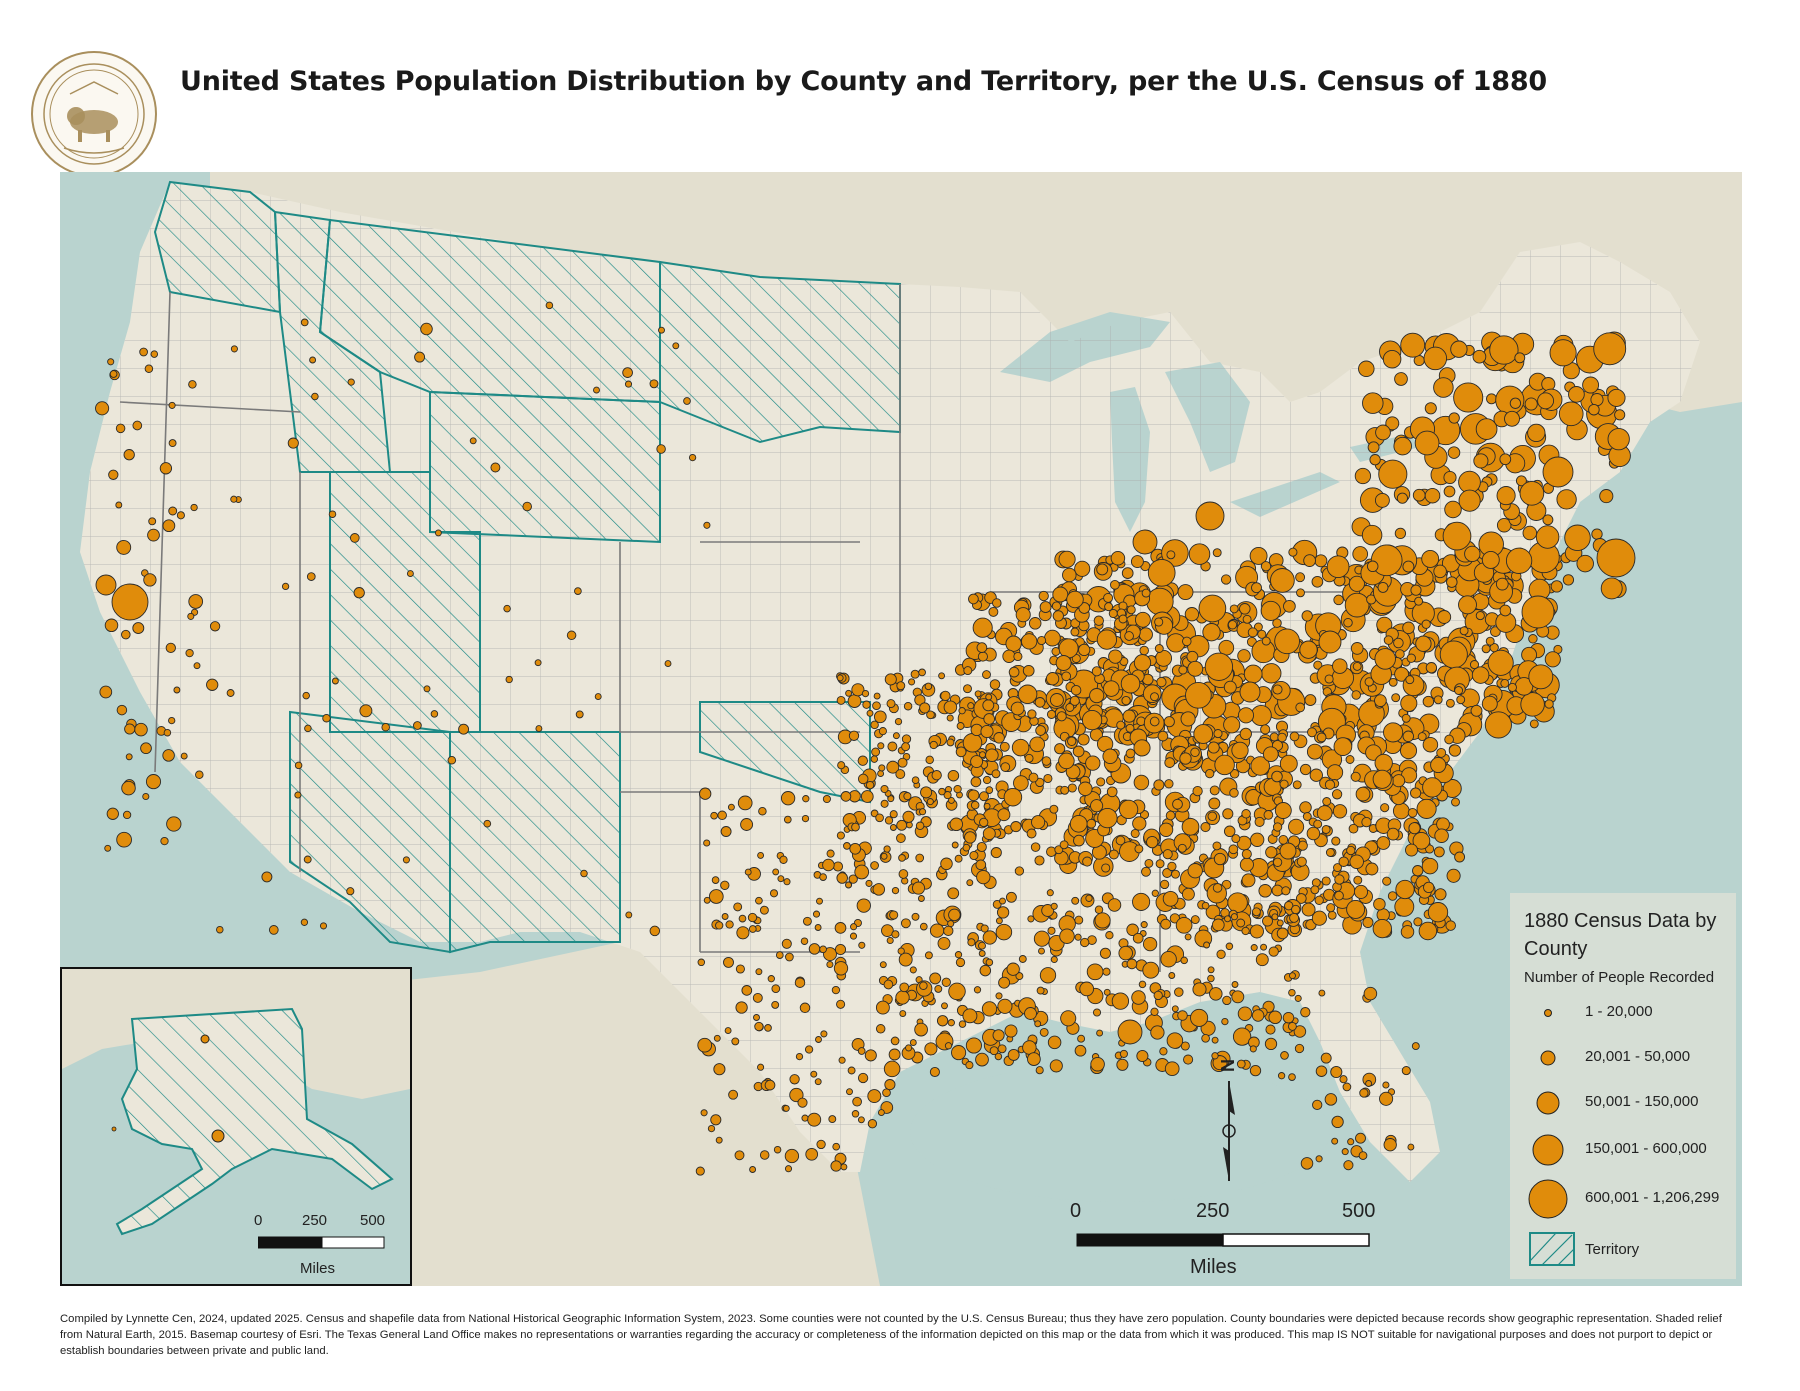  What do you see at coordinates (1623, 1103) in the screenshot?
I see `legend-class-3: 50,001 - 150,000` at bounding box center [1623, 1103].